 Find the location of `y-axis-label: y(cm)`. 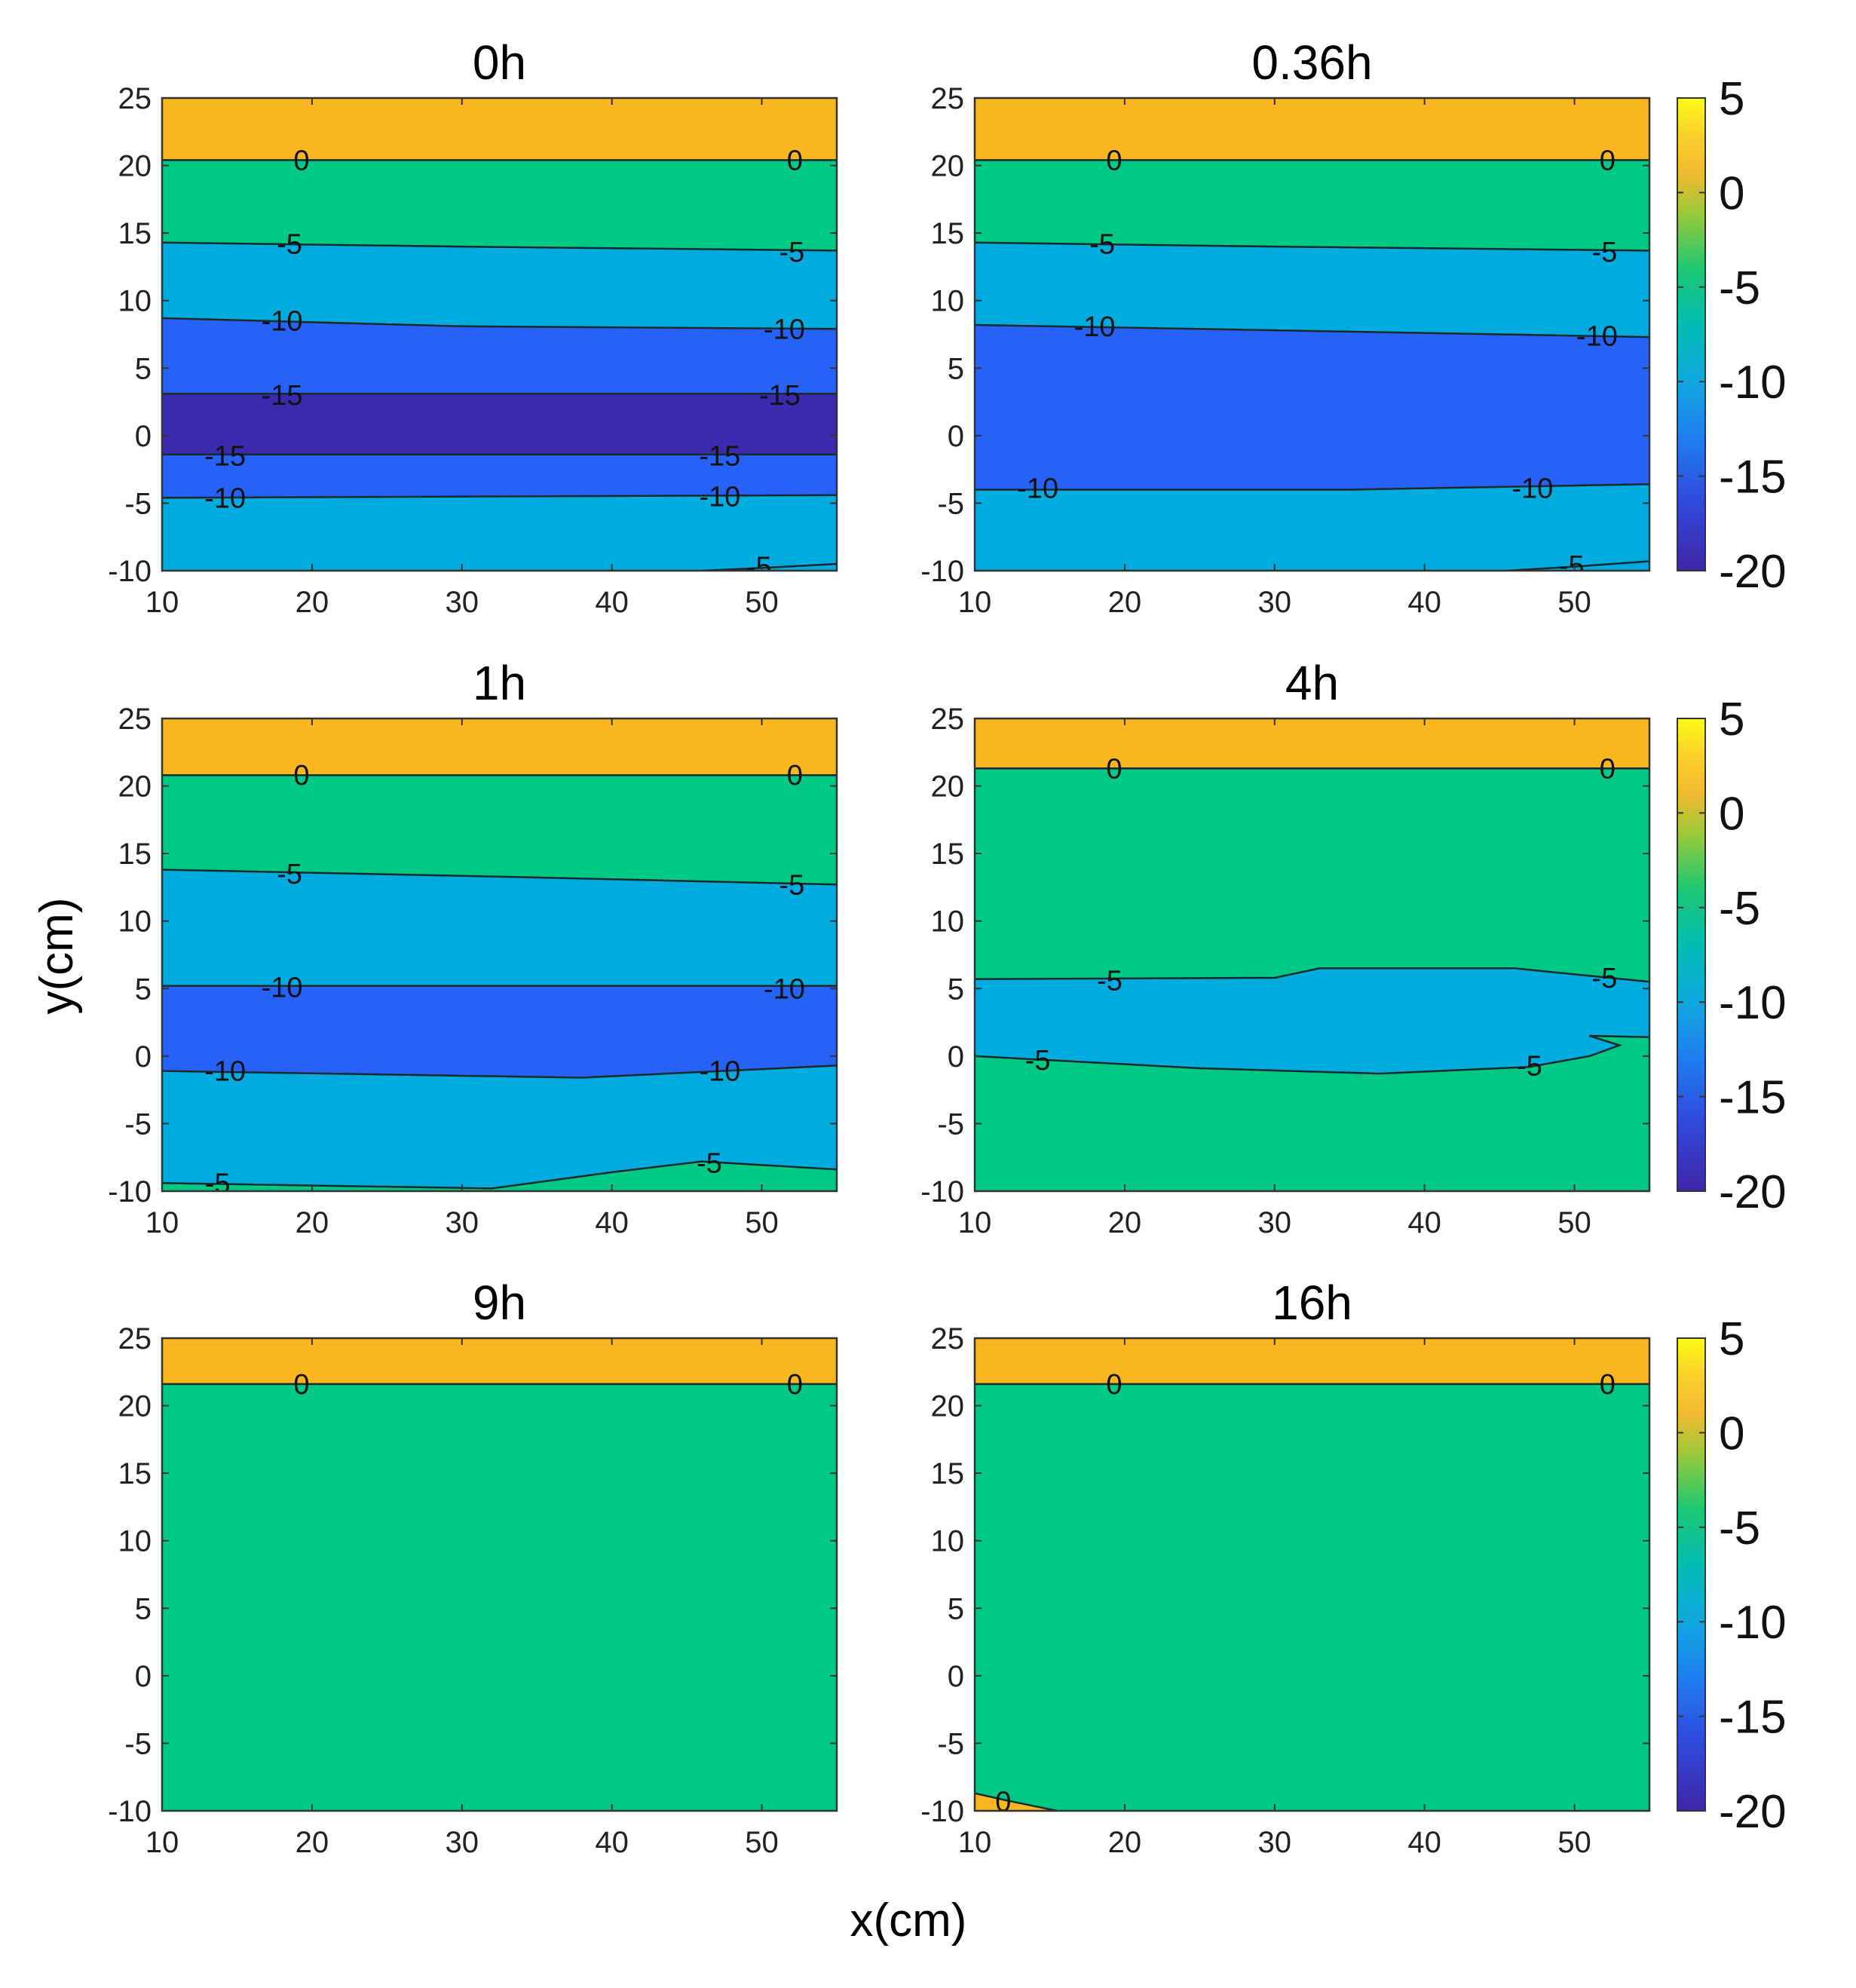

y-axis-label: y(cm) is located at coordinates (57, 957).